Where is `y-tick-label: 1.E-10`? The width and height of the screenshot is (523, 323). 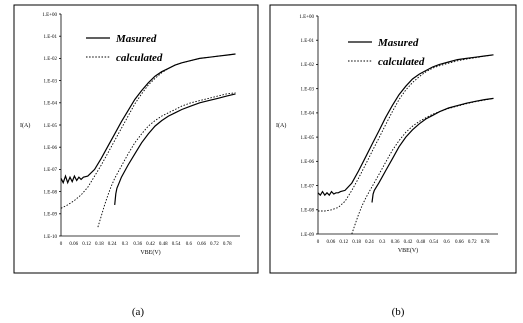 y-tick-label: 1.E-10 is located at coordinates (51, 237).